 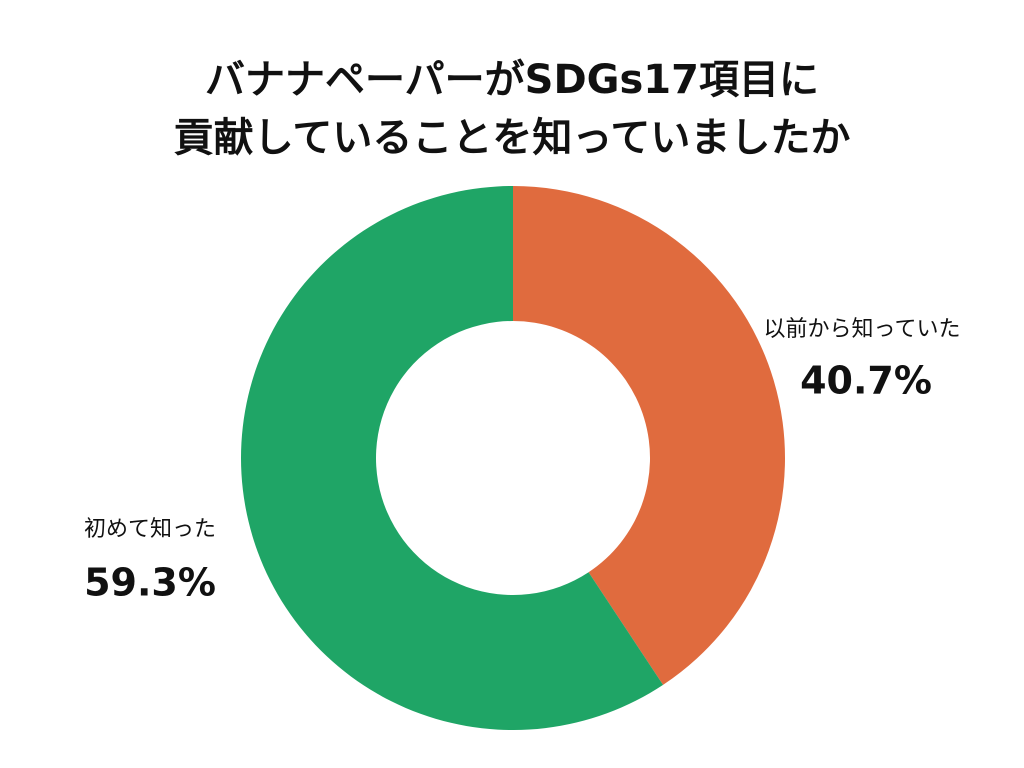 I want to click on value-label: 40.7%, so click(x=866, y=381).